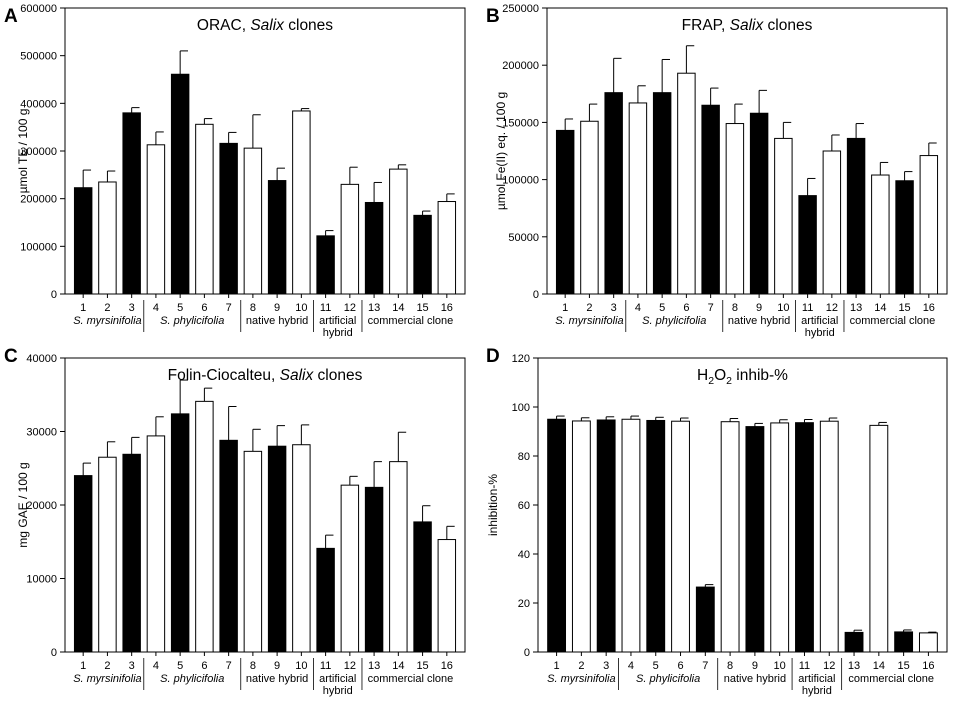  What do you see at coordinates (520, 123) in the screenshot?
I see `y-tick-label: 150000` at bounding box center [520, 123].